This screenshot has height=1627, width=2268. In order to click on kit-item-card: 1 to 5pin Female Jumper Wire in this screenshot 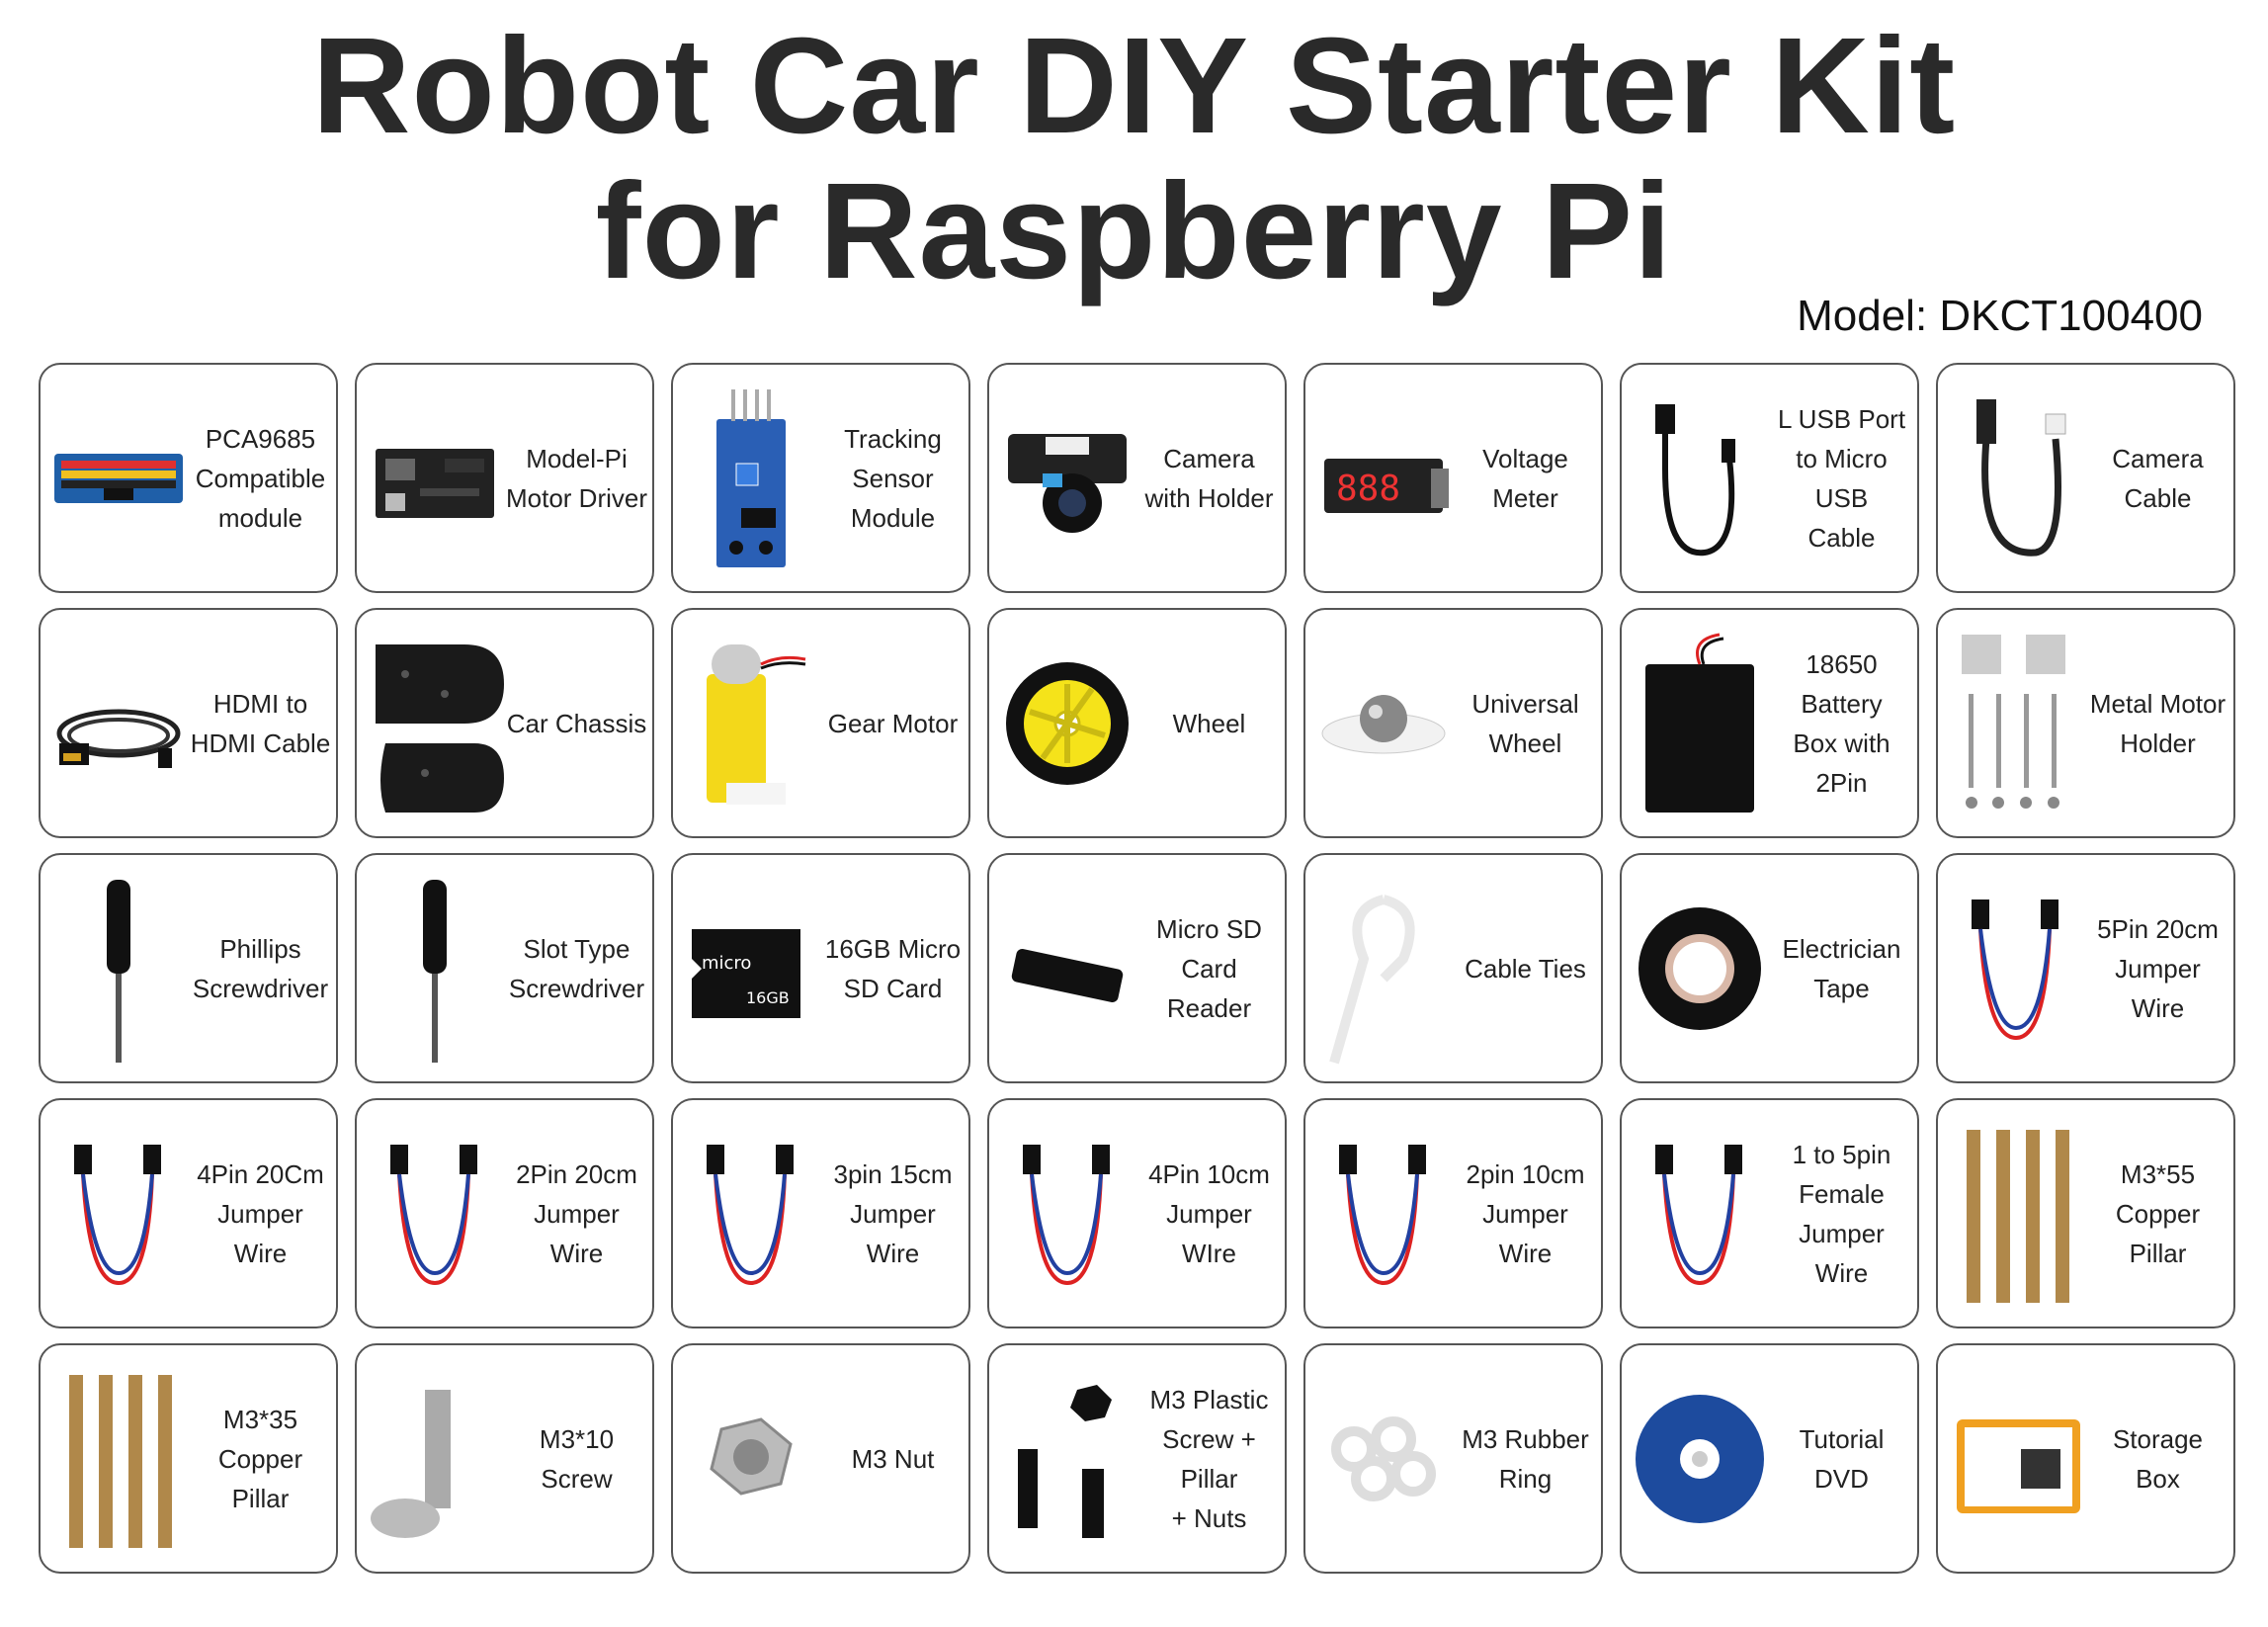, I will do `click(1769, 1213)`.